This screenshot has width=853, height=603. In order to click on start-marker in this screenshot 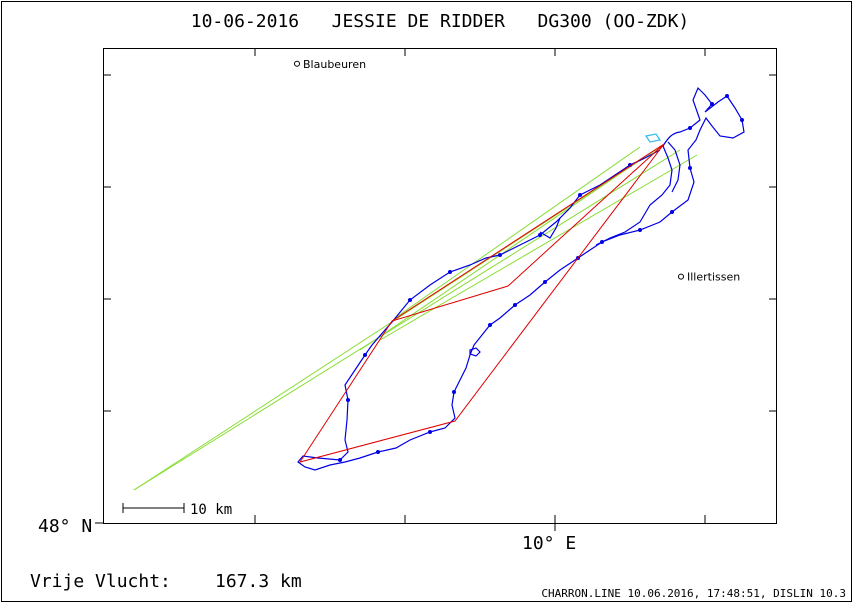, I will do `click(653, 138)`.